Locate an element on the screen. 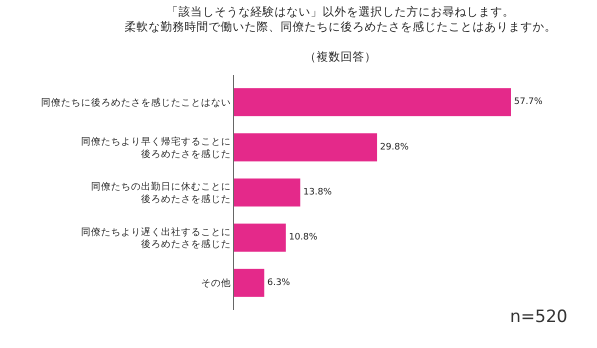  y-tick-label: その他 is located at coordinates (216, 283).